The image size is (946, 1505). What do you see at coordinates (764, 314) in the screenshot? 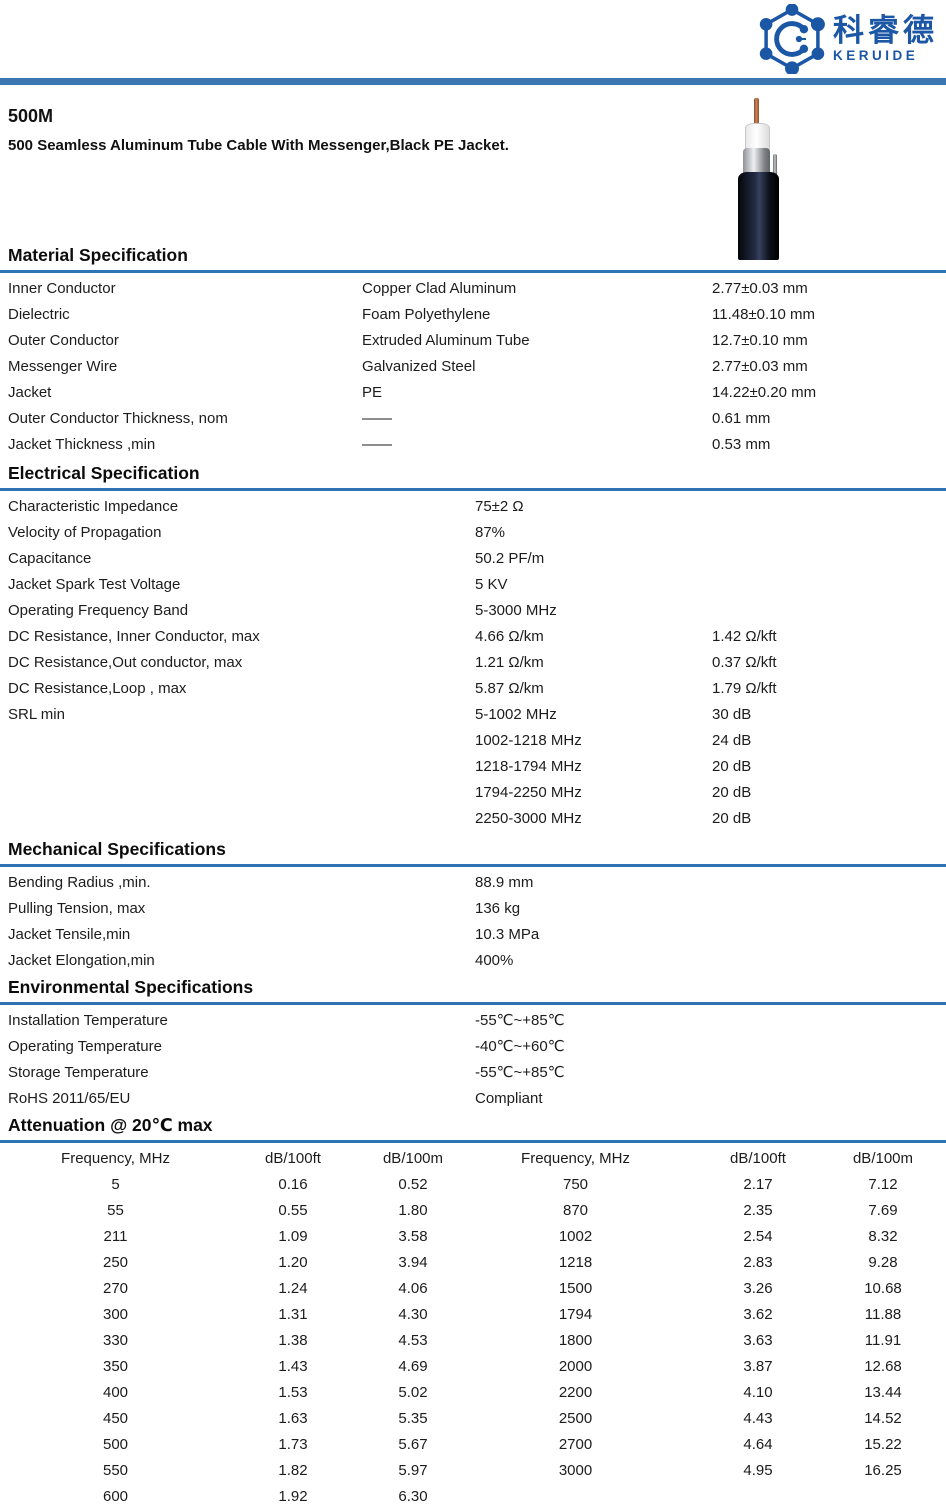
I see `table-cell: 11.48±0.10 mm` at bounding box center [764, 314].